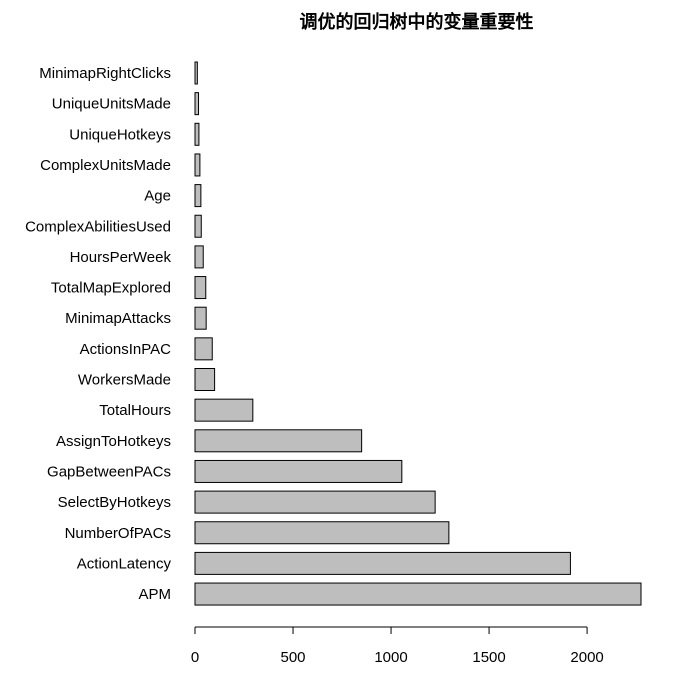 The height and width of the screenshot is (674, 678). I want to click on category-label: NumberOfPACs, so click(118, 533).